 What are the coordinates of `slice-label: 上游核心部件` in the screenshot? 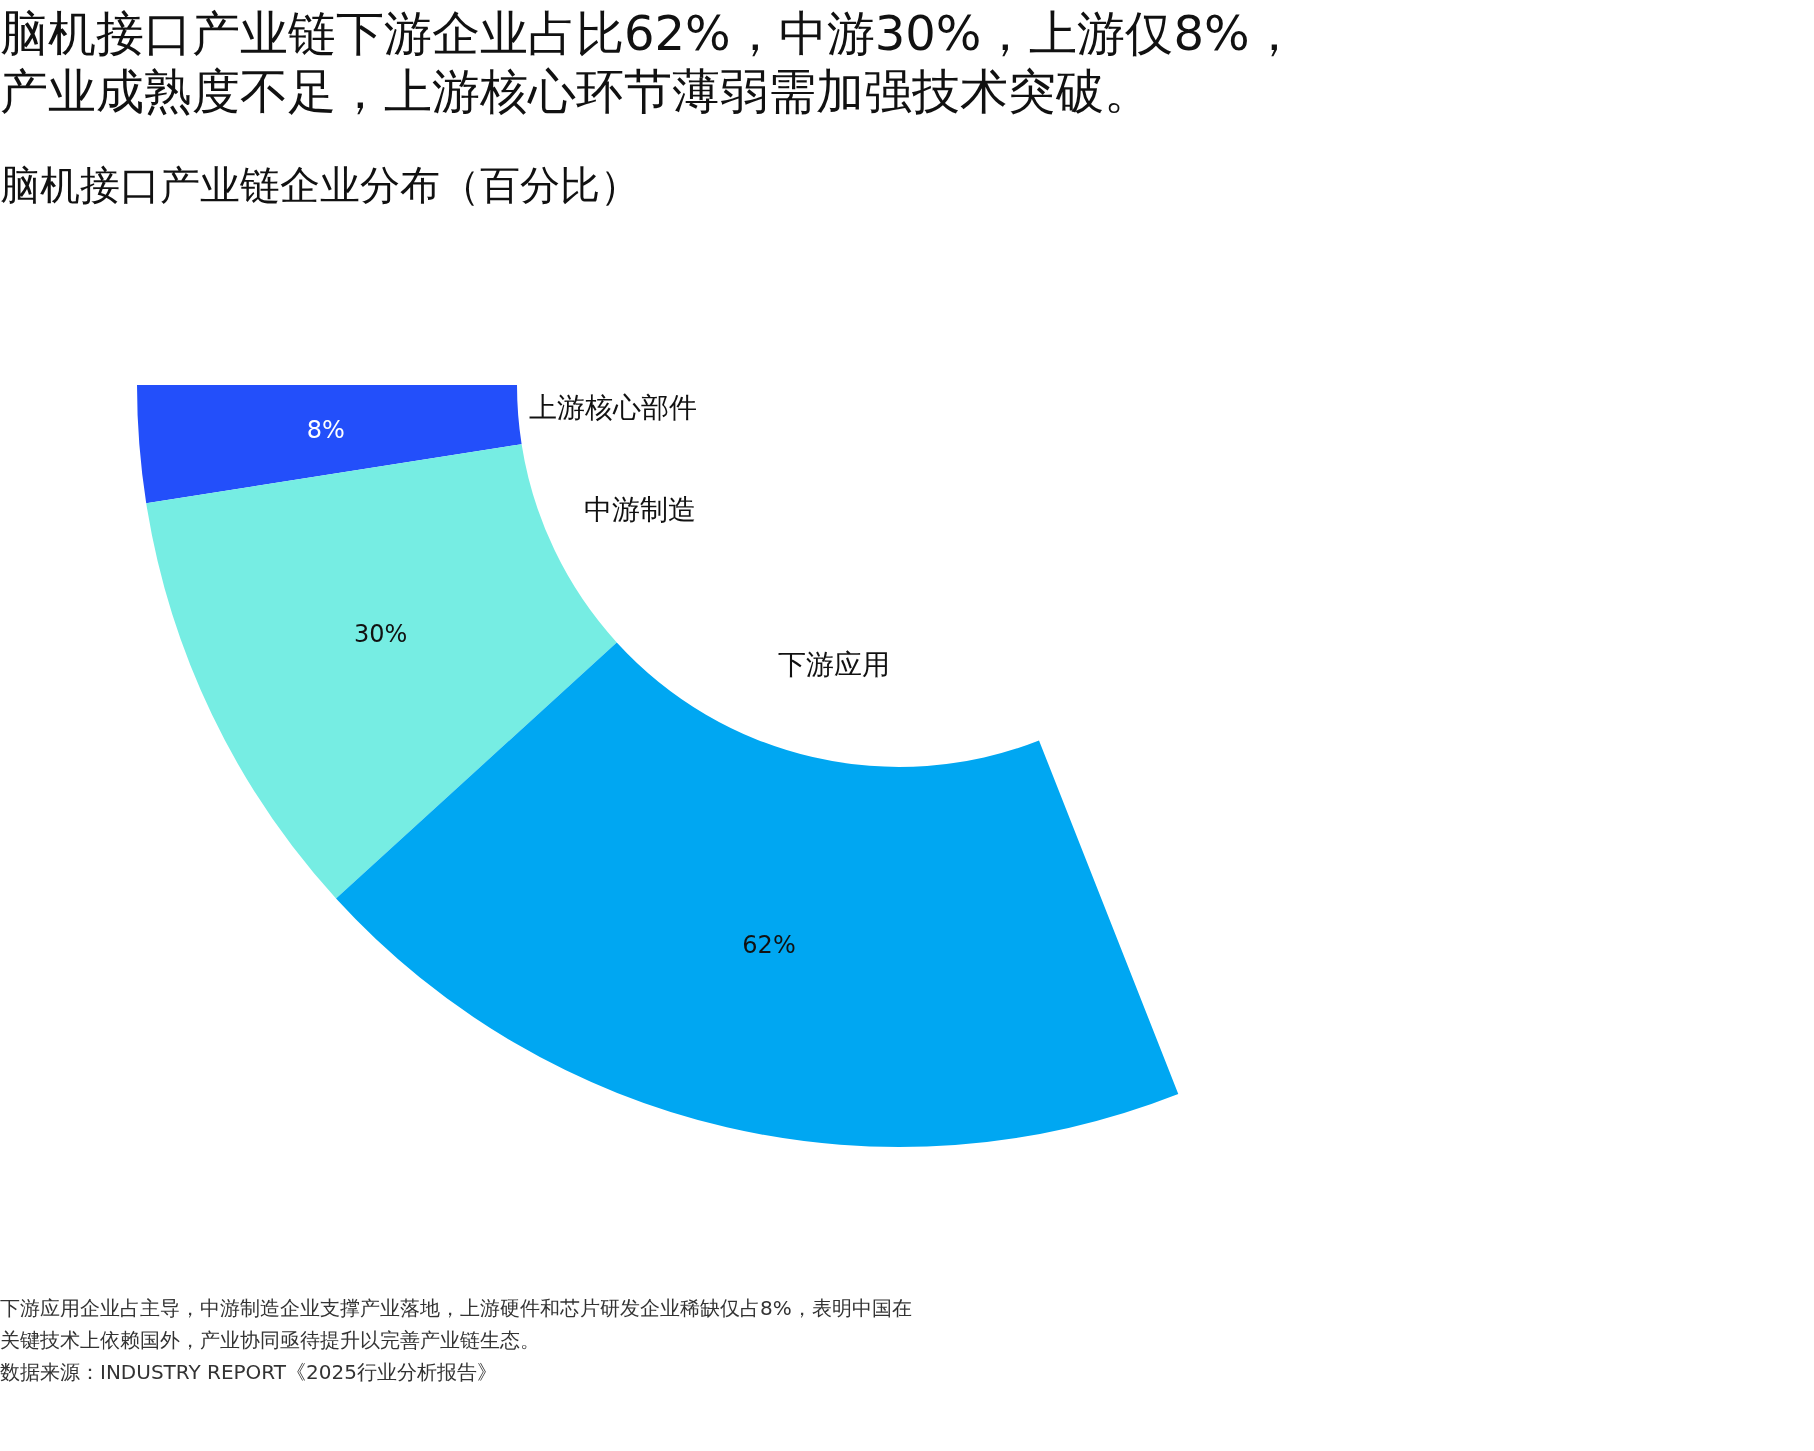 It's located at (612, 407).